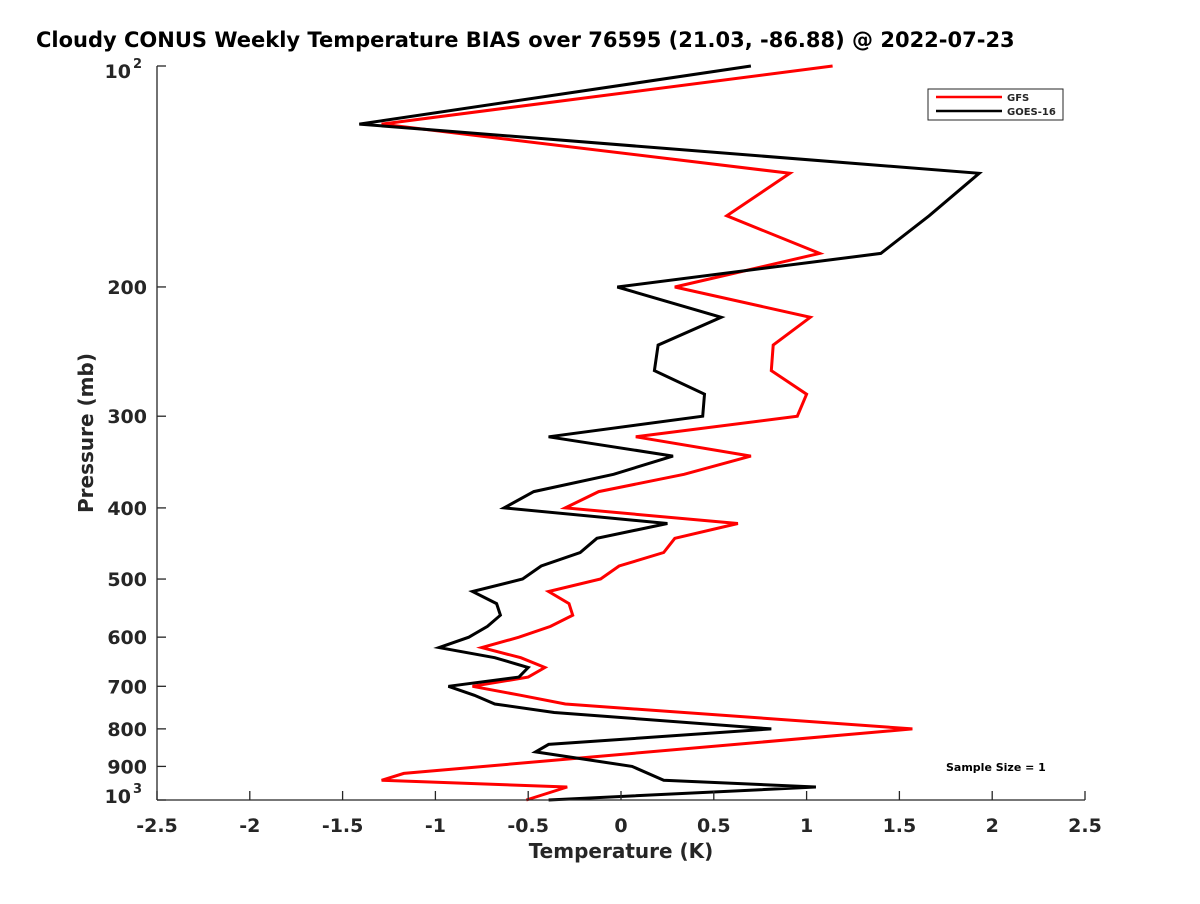 This screenshot has height=904, width=1200. Describe the element at coordinates (621, 851) in the screenshot. I see `x-axis-label: Temperature (K)` at that location.